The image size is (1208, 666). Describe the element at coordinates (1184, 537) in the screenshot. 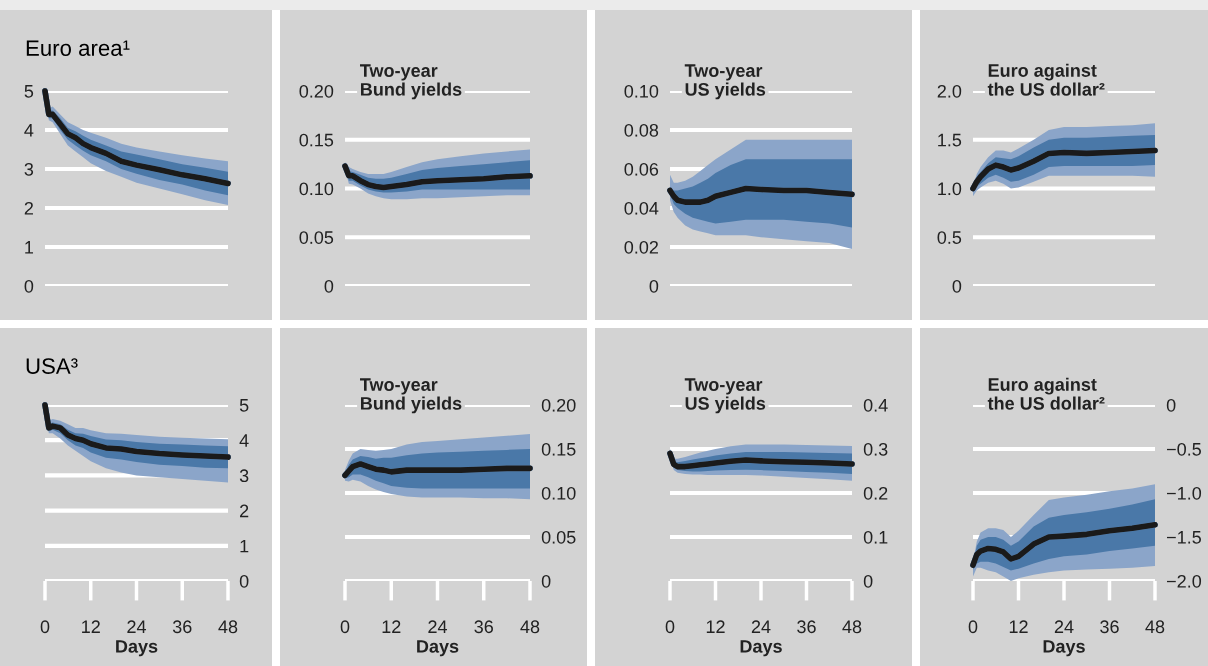

I see `y-tick-label: −1.5` at that location.